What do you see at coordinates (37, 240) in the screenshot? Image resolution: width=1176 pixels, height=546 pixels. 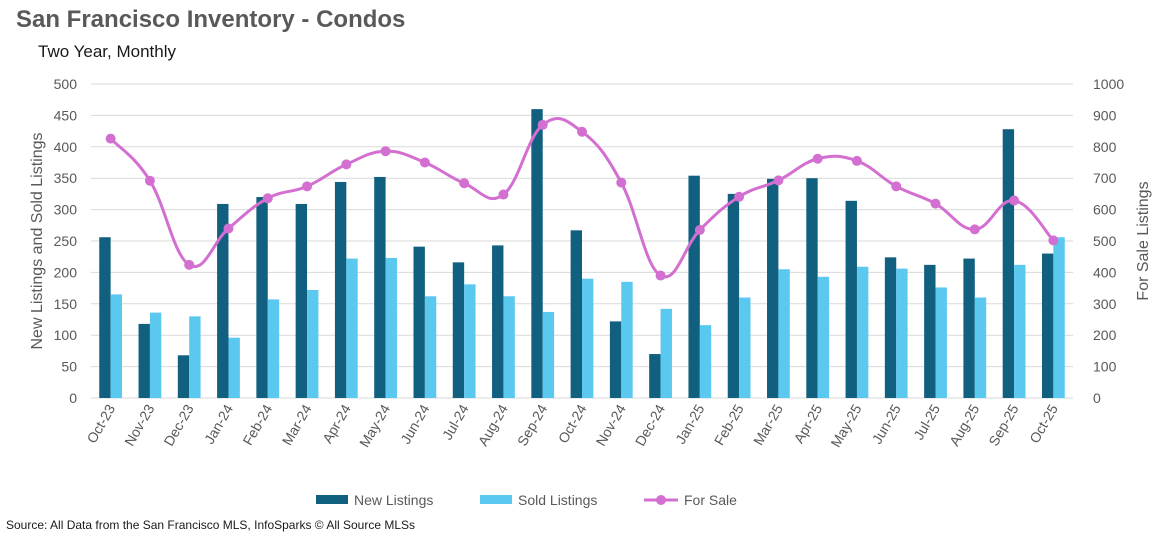 I see `left-axis-title: New Listings and Sold Listings` at bounding box center [37, 240].